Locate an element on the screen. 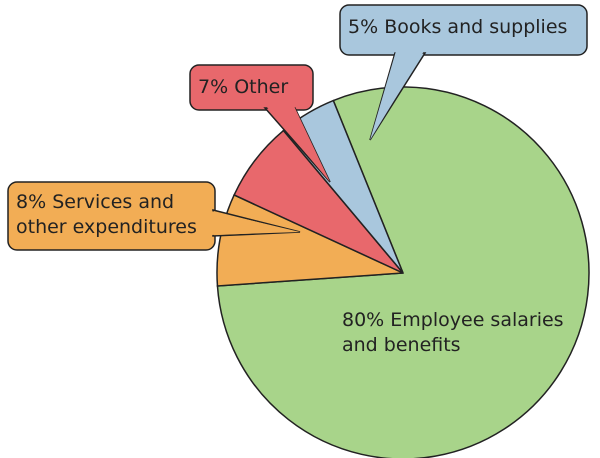  slice-label: 5% Books and supplies is located at coordinates (468, 27).